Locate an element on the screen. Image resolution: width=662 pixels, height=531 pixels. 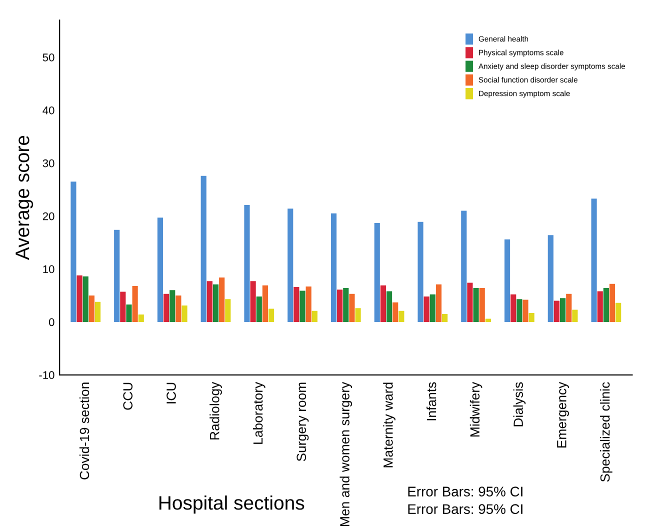
y-tick-label: 50 is located at coordinates (48, 58).